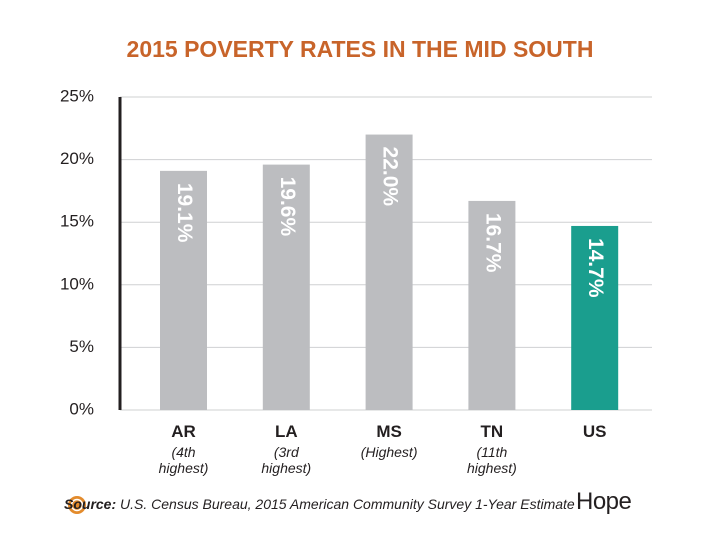 Image resolution: width=715 pixels, height=554 pixels. I want to click on y-tick-label: 25%, so click(77, 95).